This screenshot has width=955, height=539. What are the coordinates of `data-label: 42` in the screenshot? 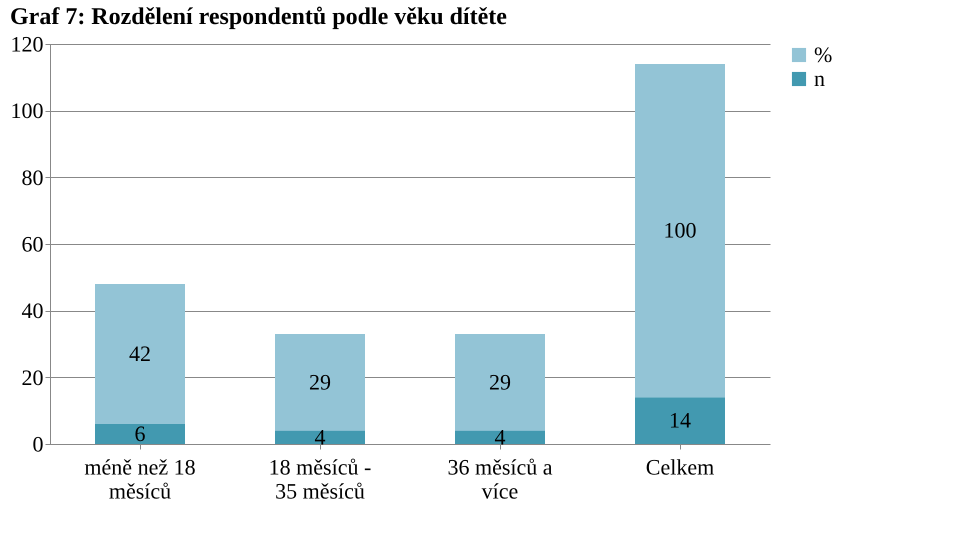 It's located at (140, 353).